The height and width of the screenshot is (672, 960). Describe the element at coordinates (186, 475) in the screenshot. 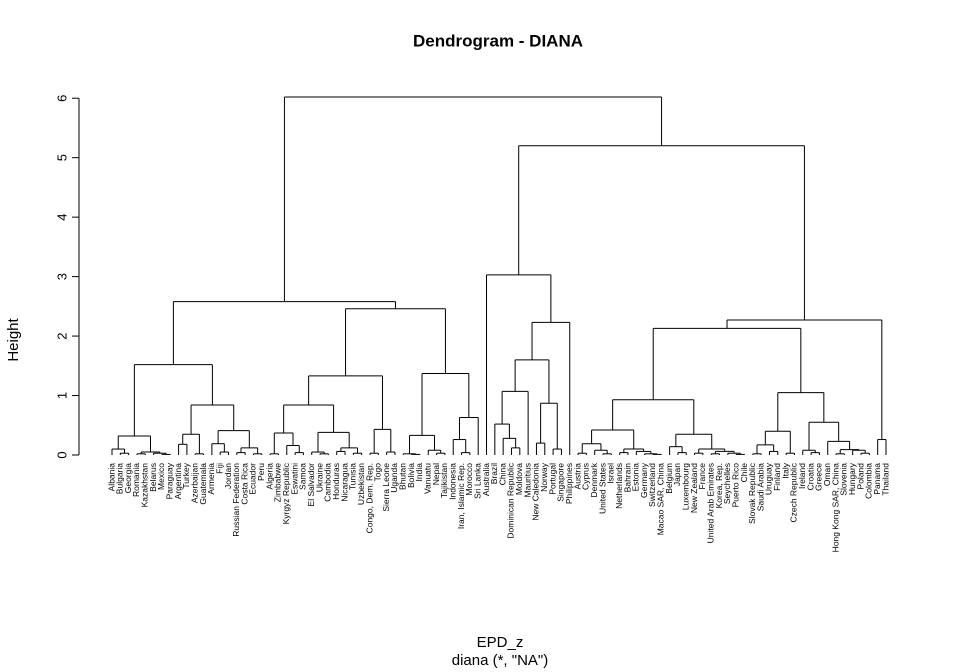

I see `leaf-label: Turkey` at that location.